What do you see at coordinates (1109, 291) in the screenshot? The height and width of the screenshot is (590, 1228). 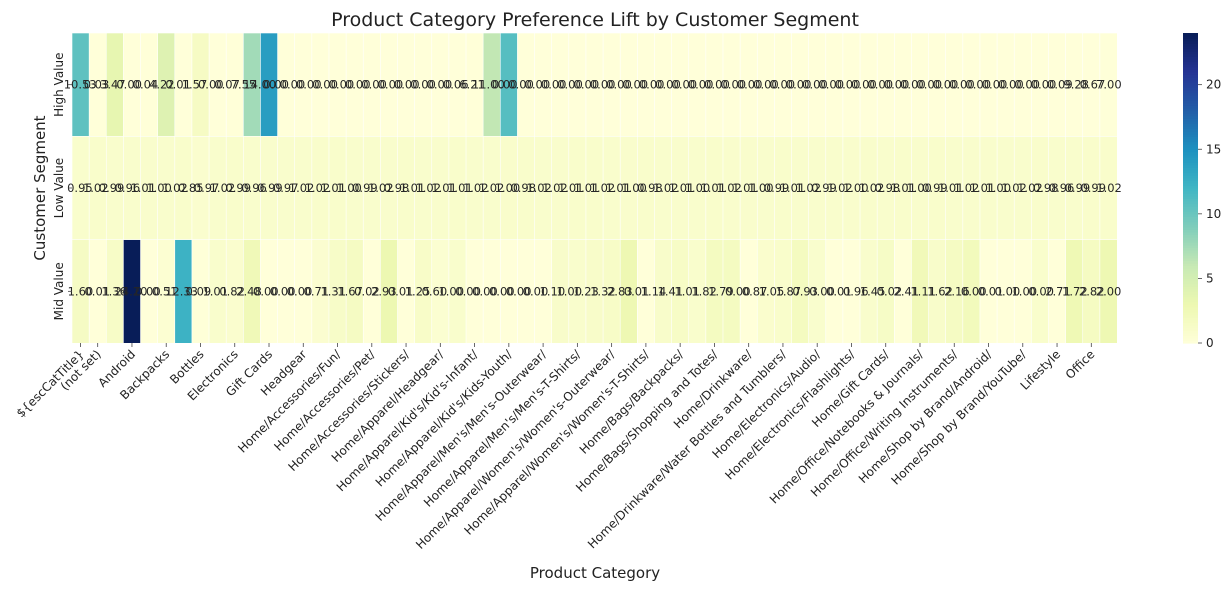 I see `cell-value-label: 2.00` at bounding box center [1109, 291].